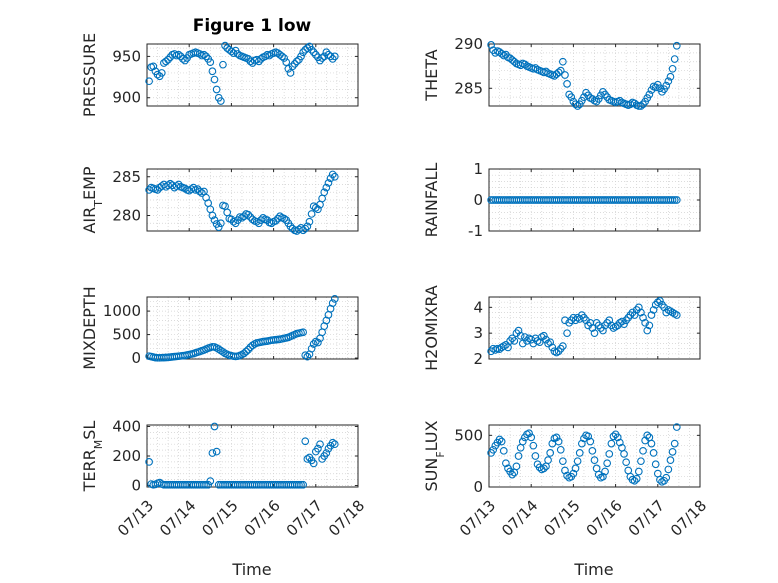 The height and width of the screenshot is (583, 778). Describe the element at coordinates (594, 75) in the screenshot. I see `axes-box-theta` at that location.